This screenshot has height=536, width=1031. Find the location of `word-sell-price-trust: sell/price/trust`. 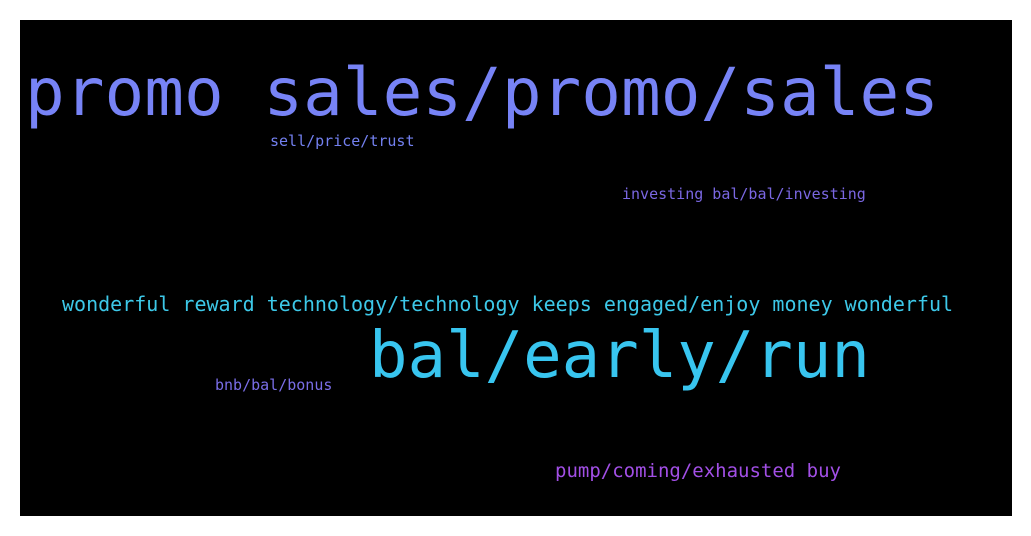

word-sell-price-trust: sell/price/trust is located at coordinates (342, 141).